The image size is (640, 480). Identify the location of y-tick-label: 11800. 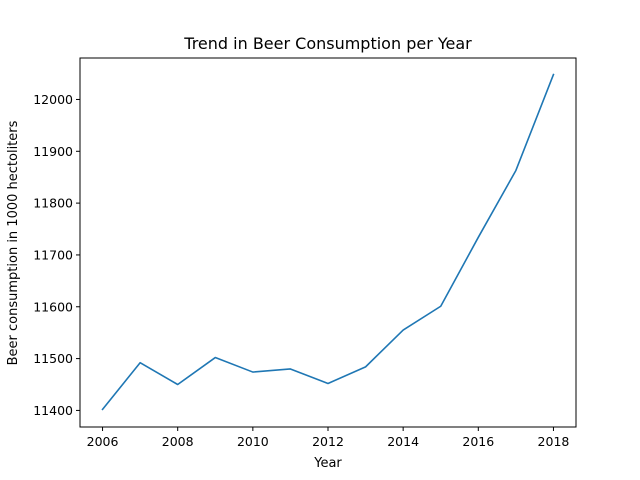
(53, 203).